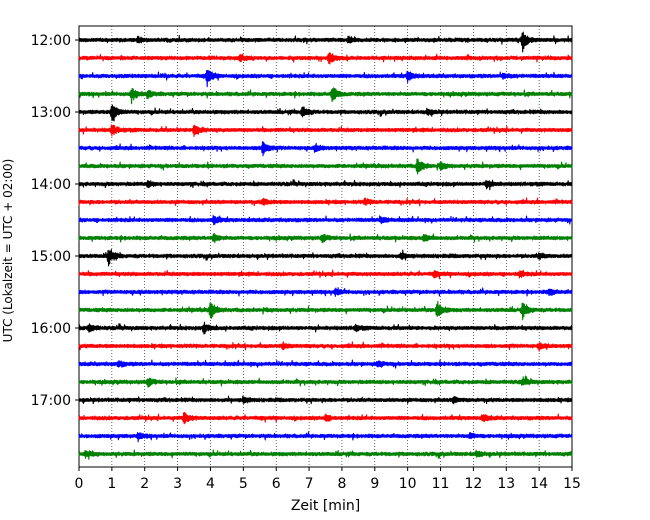 The width and height of the screenshot is (650, 520). I want to click on x-tick-label: 5, so click(243, 484).